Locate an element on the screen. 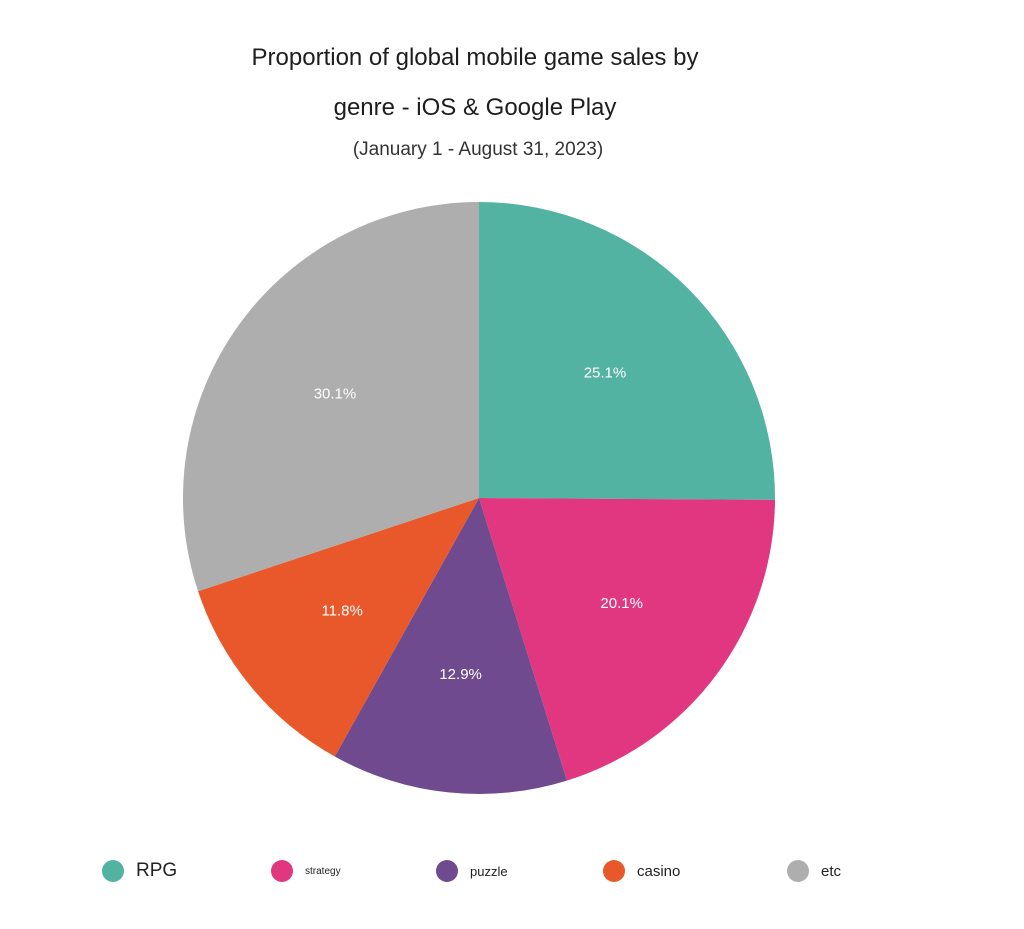 The image size is (1024, 929). pie-slice-label-puzzle: 12.9% is located at coordinates (460, 674).